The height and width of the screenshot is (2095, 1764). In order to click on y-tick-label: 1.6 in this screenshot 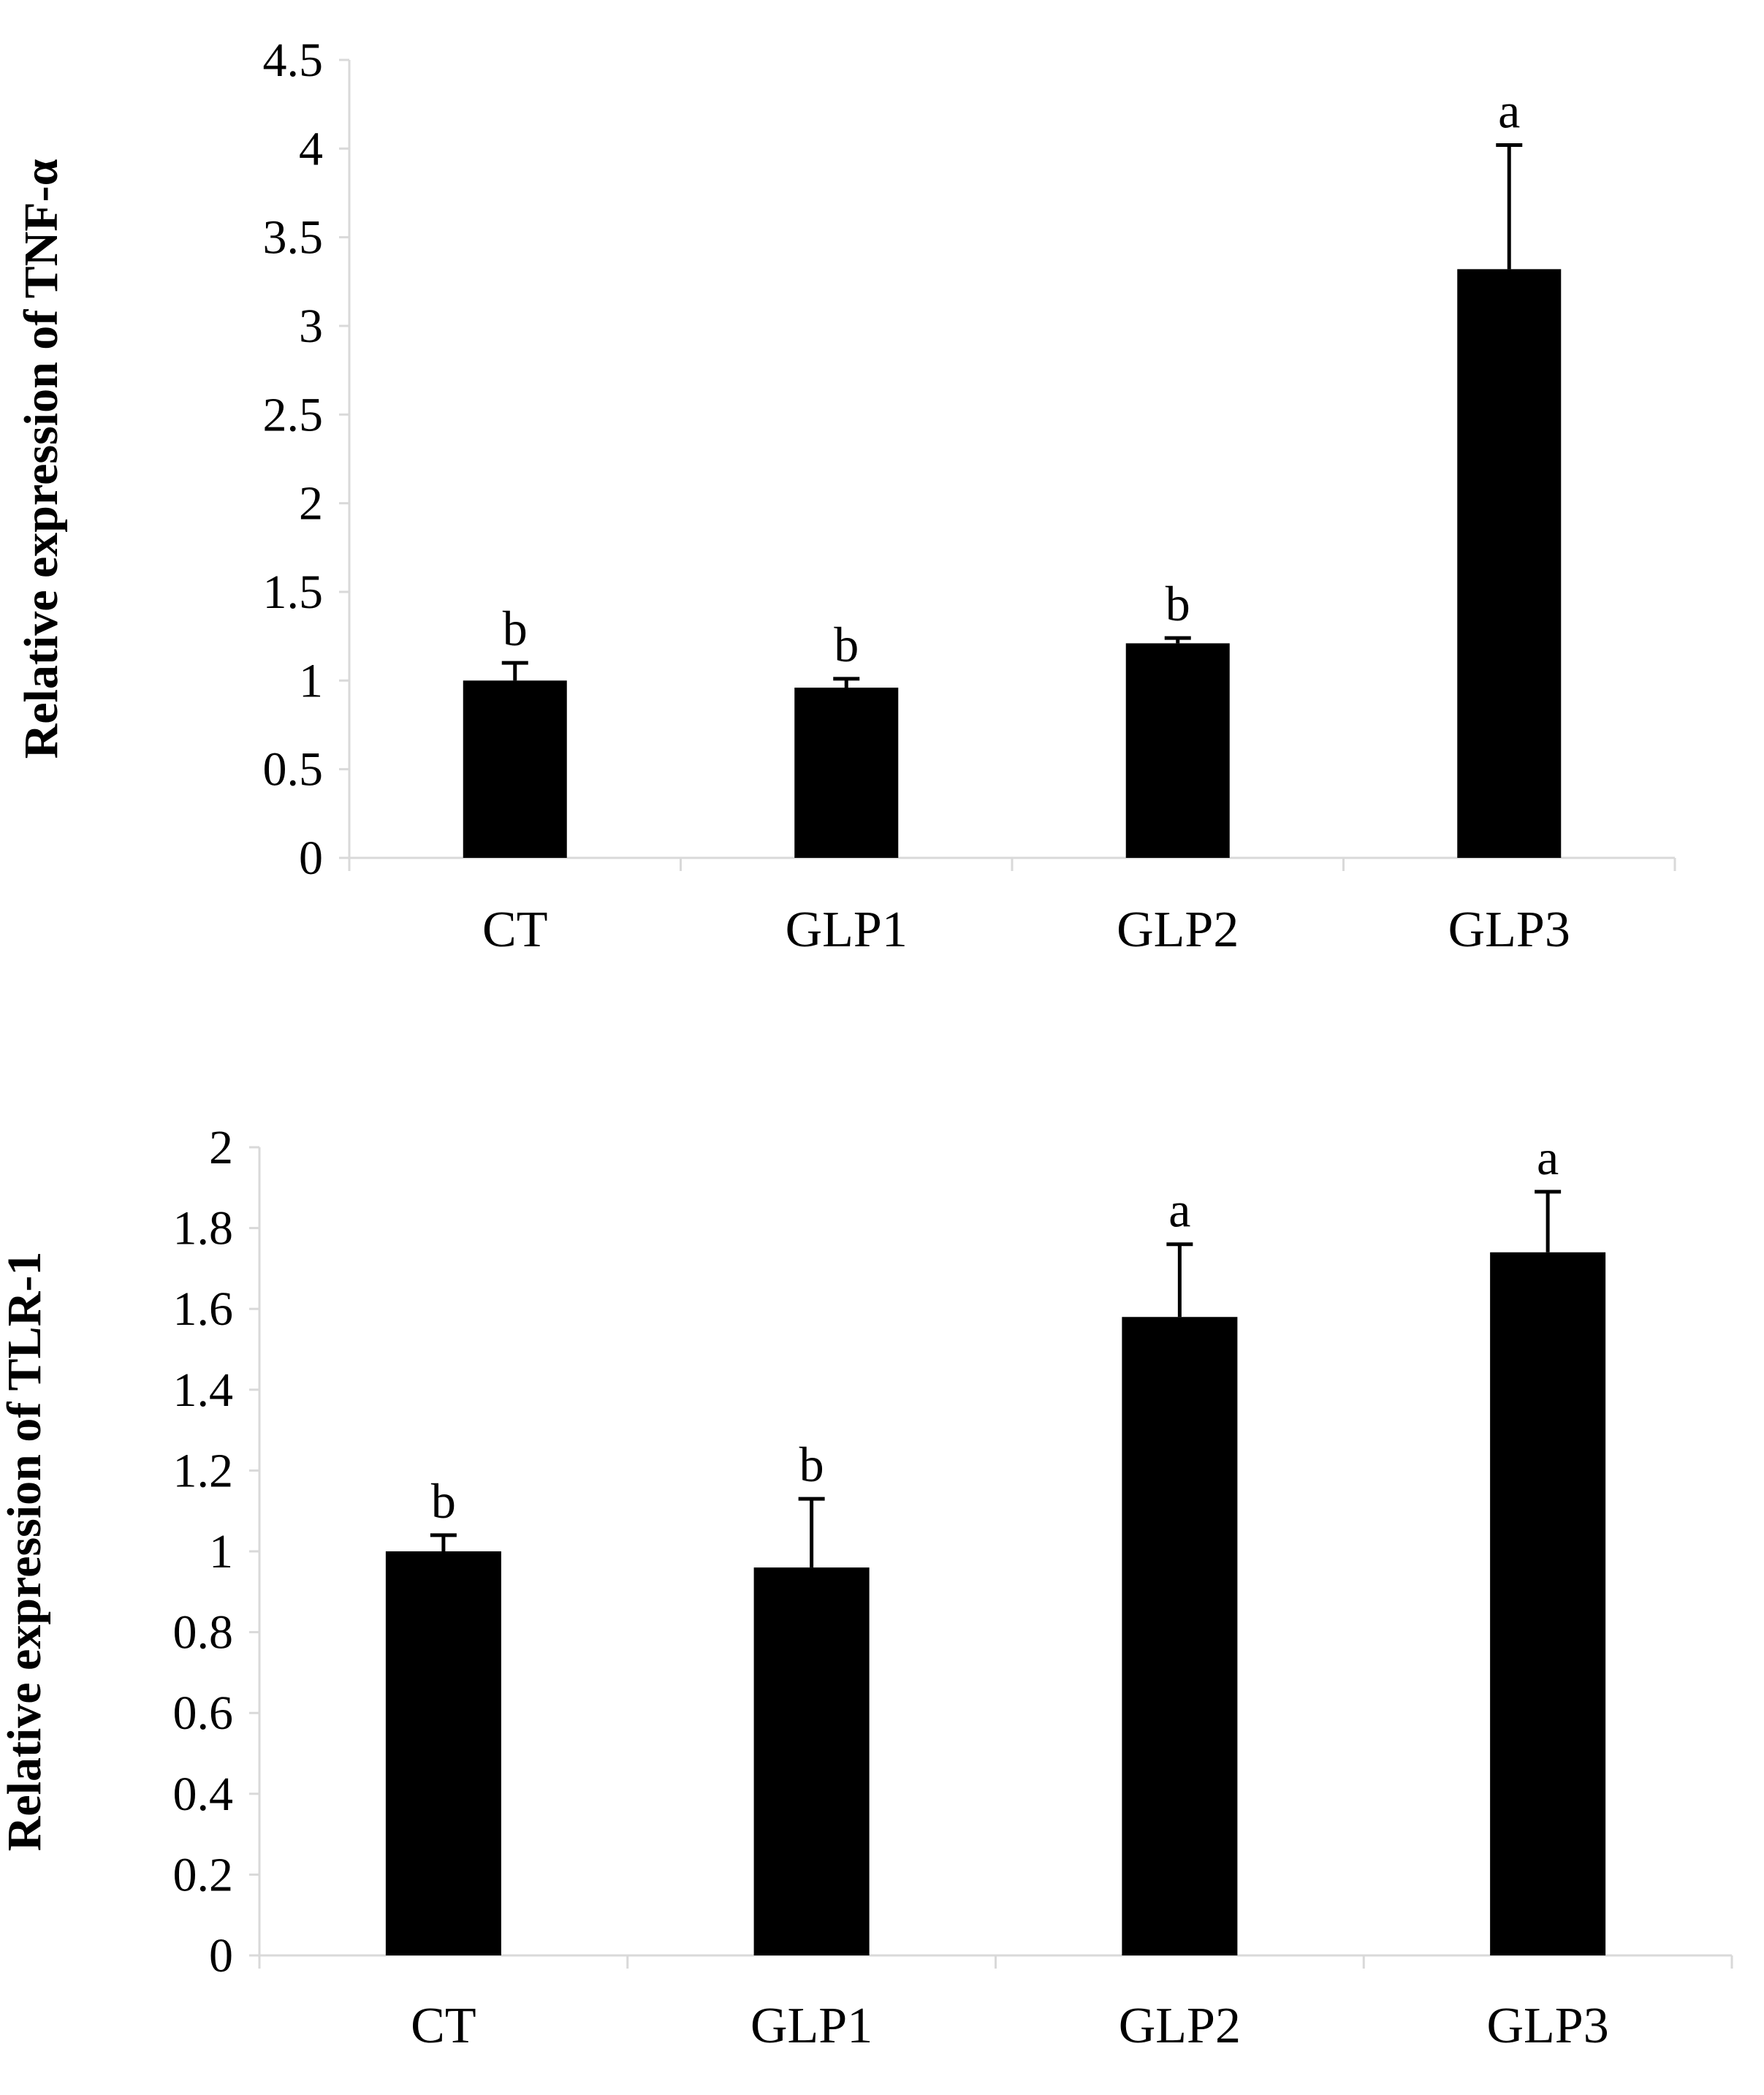, I will do `click(203, 1309)`.